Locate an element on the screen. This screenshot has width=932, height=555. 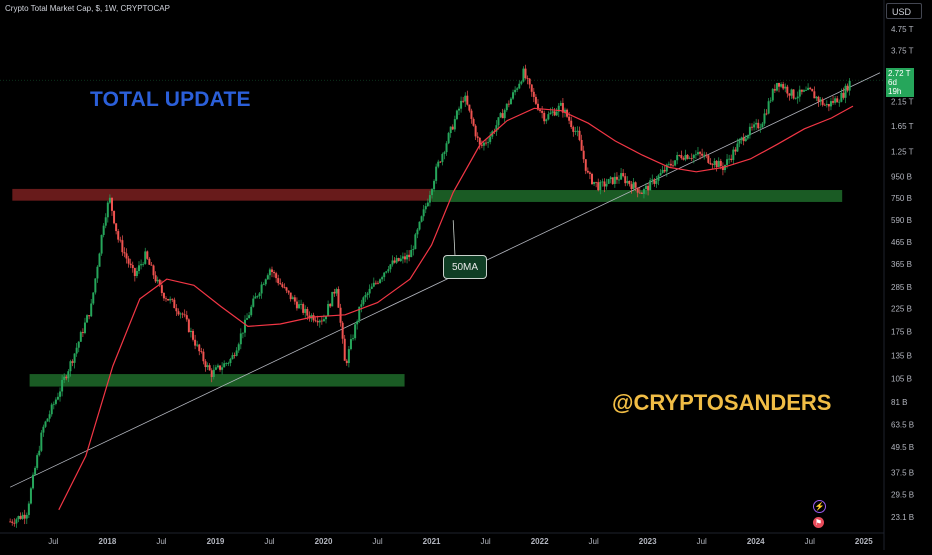
lightning-icon: ⚡ is located at coordinates (819, 506).